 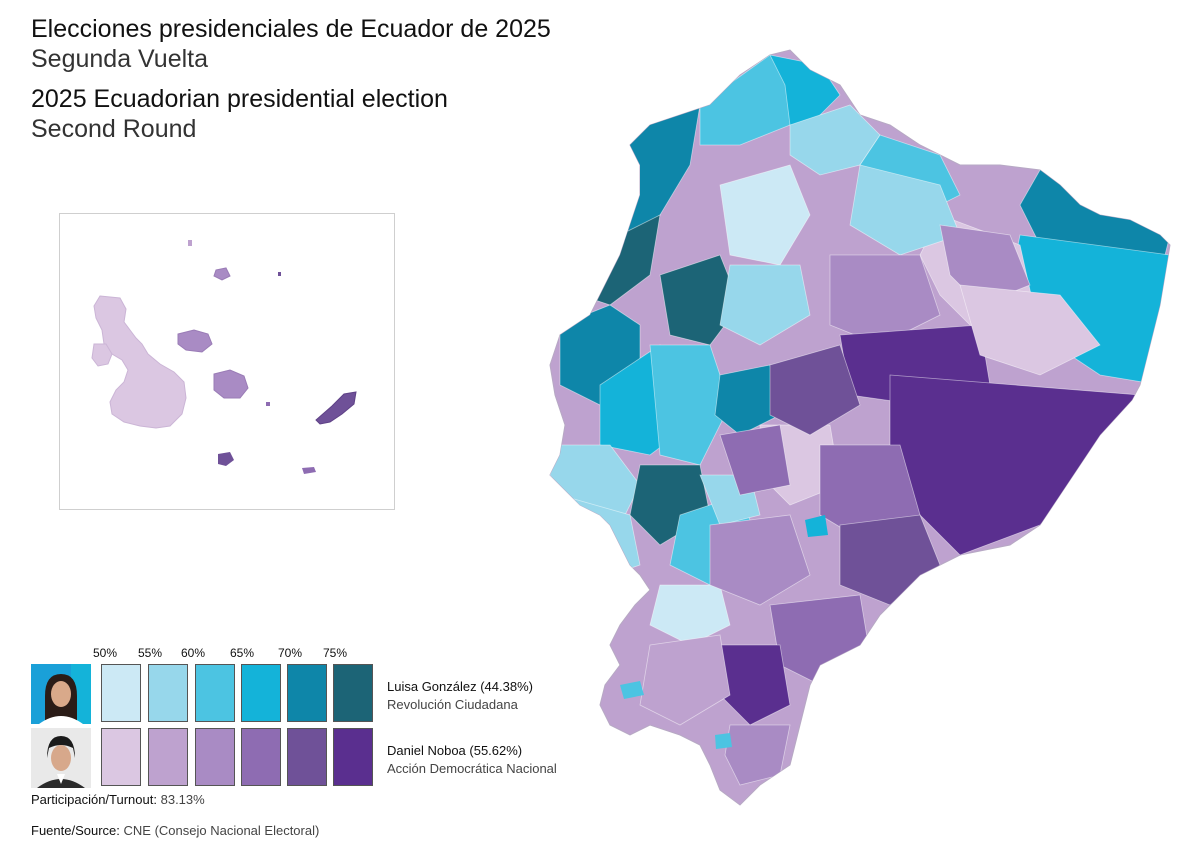 What do you see at coordinates (195, 341) in the screenshot?
I see `island-santiago` at bounding box center [195, 341].